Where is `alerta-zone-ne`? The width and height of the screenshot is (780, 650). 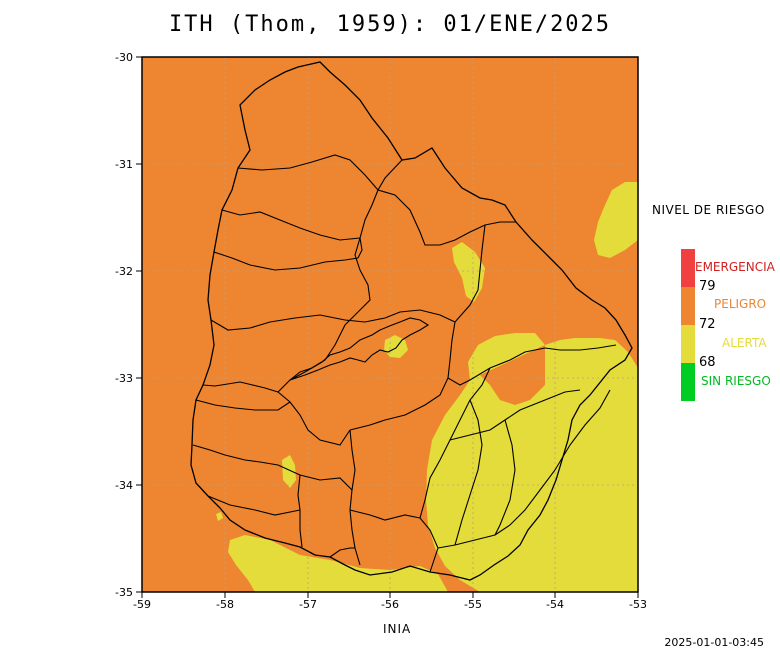 alerta-zone-ne is located at coordinates (616, 220).